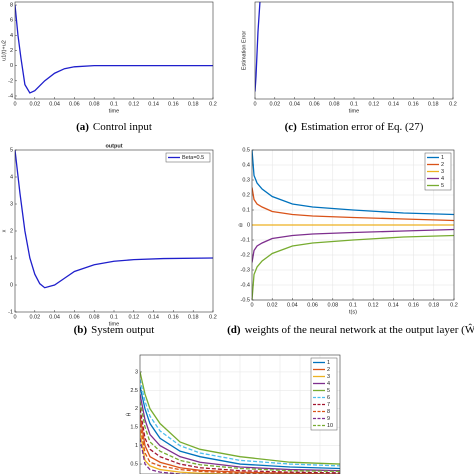 The width and height of the screenshot is (474, 474). I want to click on chart-title: output, so click(113, 146).